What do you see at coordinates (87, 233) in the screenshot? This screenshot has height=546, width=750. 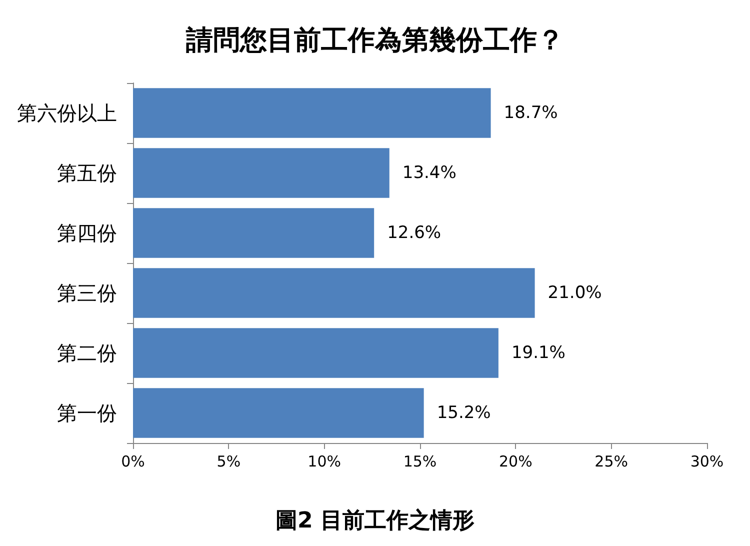 I see `y-tick-label: 第四份` at bounding box center [87, 233].